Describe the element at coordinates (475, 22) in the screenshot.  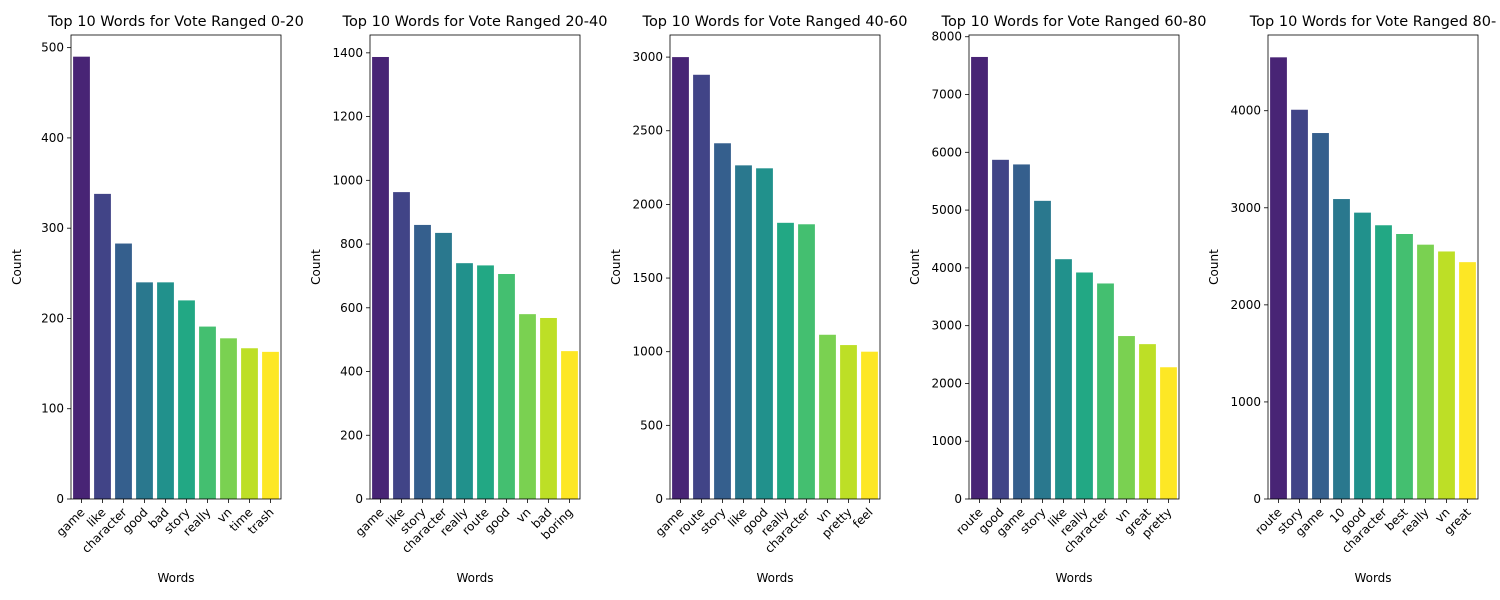
I see `chart-title: Top 10 Words for Vote Ranged 20-40` at that location.